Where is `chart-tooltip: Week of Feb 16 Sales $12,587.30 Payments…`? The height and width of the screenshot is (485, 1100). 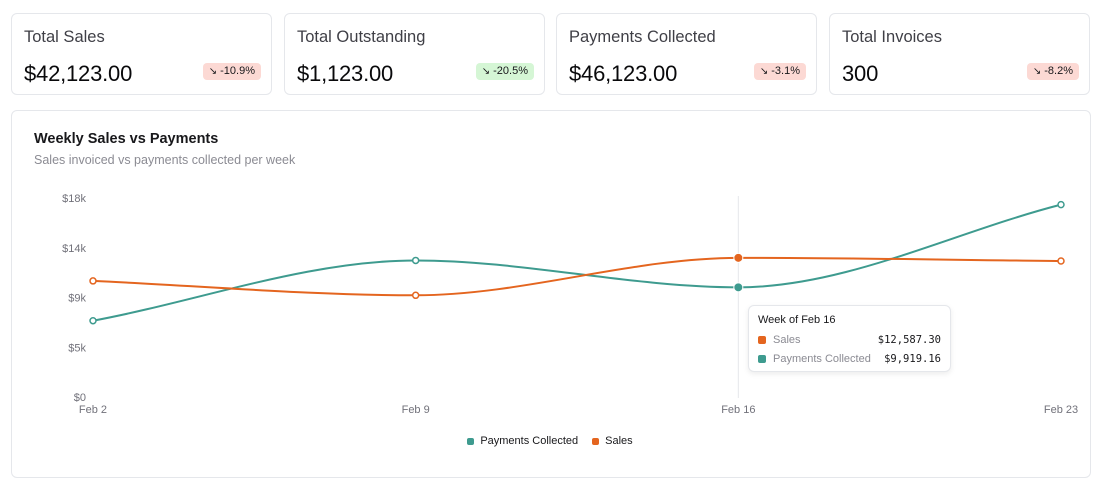 chart-tooltip: Week of Feb 16 Sales $12,587.30 Payments… is located at coordinates (849, 338).